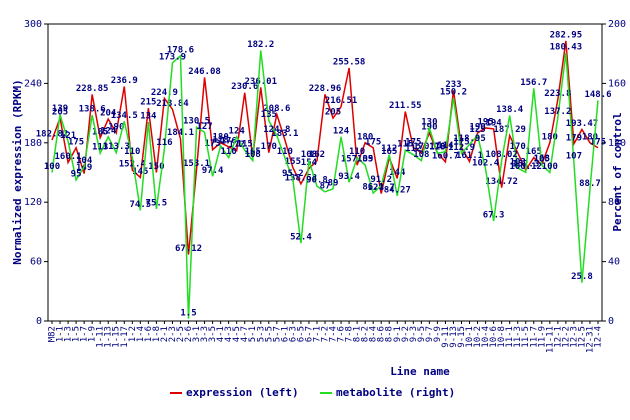 This screenshot has height=420, width=630. What do you see at coordinates (617, 143) in the screenshot?
I see `y2-tick-label: 120` at bounding box center [617, 143].